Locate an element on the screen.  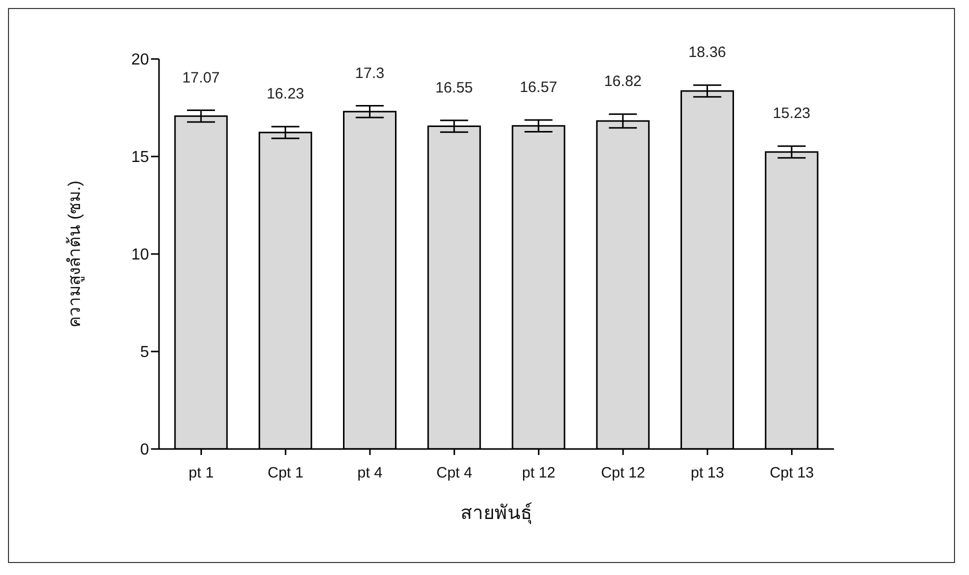
data-label: 16.23 is located at coordinates (285, 94).